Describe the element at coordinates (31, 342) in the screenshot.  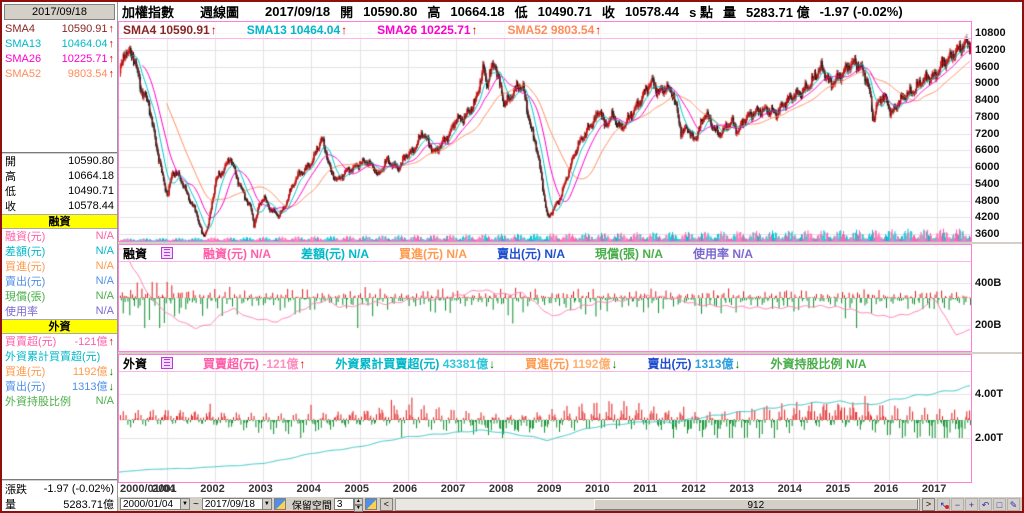
I see `stat-label: 買賣超(元)` at that location.